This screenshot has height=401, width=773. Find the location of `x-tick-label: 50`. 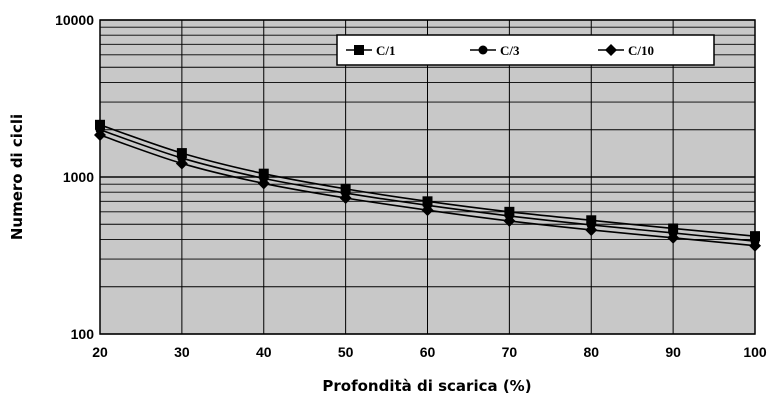

x-tick-label: 50 is located at coordinates (346, 352).